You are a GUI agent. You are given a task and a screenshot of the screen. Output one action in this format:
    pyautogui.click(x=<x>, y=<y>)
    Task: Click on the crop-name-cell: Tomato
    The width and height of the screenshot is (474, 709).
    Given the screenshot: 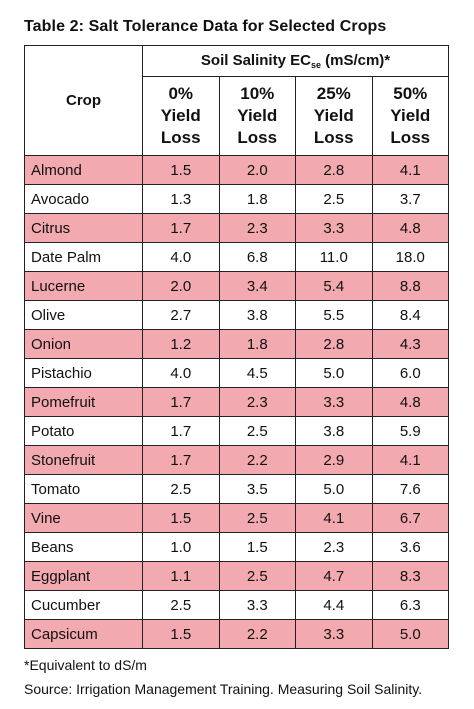 What is the action you would take?
    pyautogui.click(x=83, y=489)
    